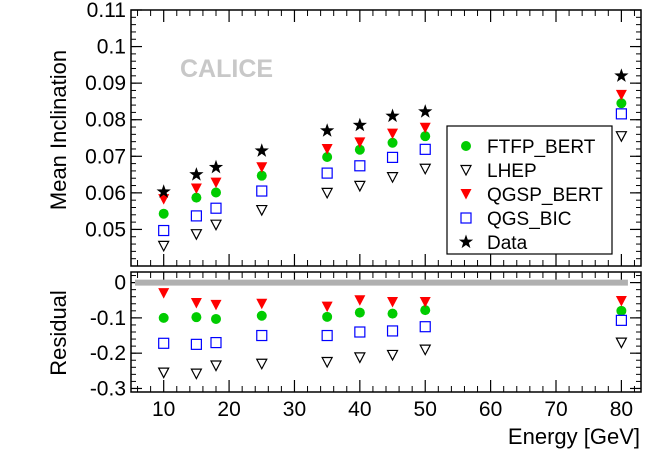 The height and width of the screenshot is (456, 664). What do you see at coordinates (466, 194) in the screenshot?
I see `legend-marker-qgsp-bert` at bounding box center [466, 194].